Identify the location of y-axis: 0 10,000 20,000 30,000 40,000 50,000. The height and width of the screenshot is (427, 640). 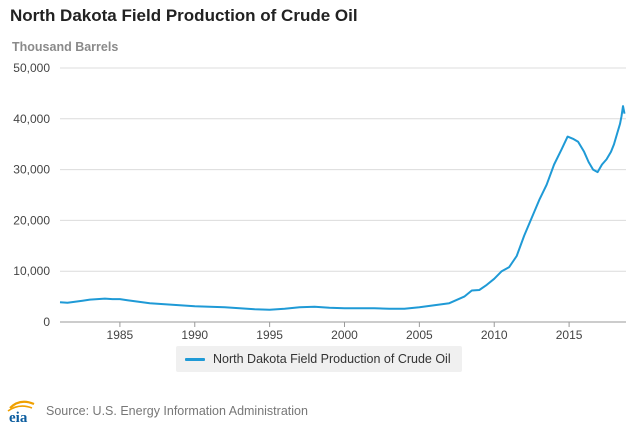
(31, 195).